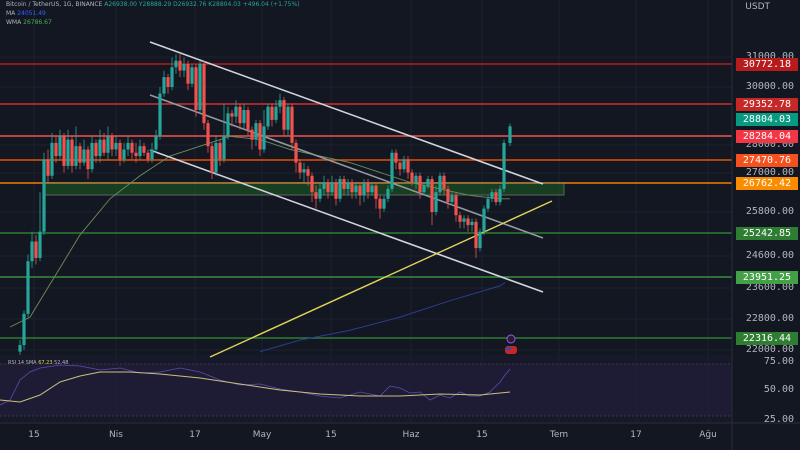  What do you see at coordinates (767, 136) in the screenshot?
I see `price-level-tag: 28284.04` at bounding box center [767, 136].